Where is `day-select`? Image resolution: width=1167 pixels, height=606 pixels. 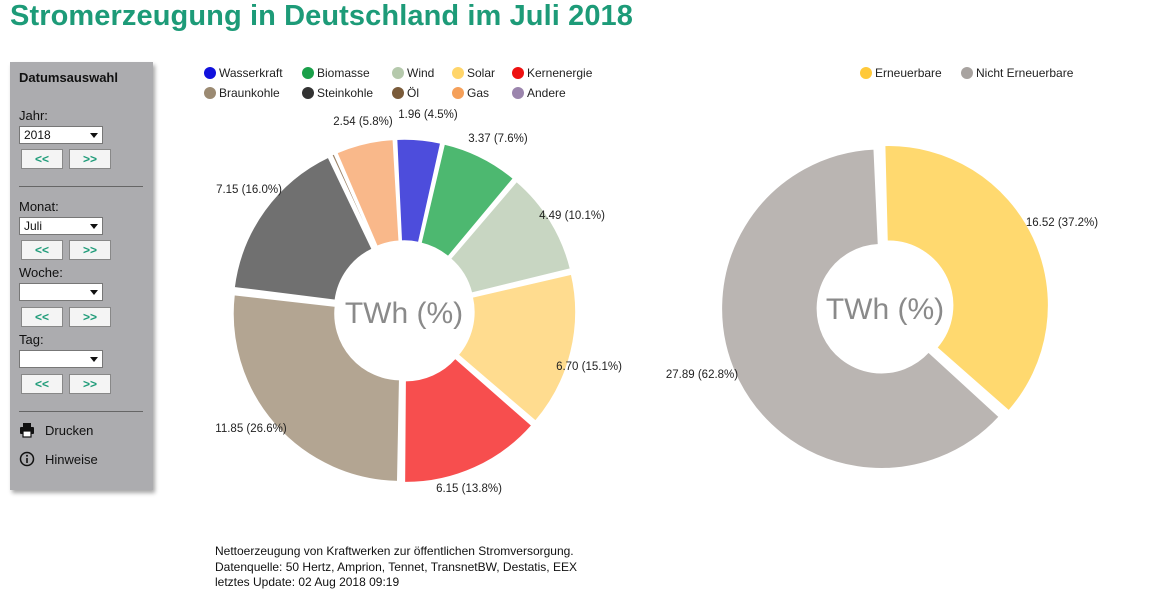
day-select is located at coordinates (61, 359).